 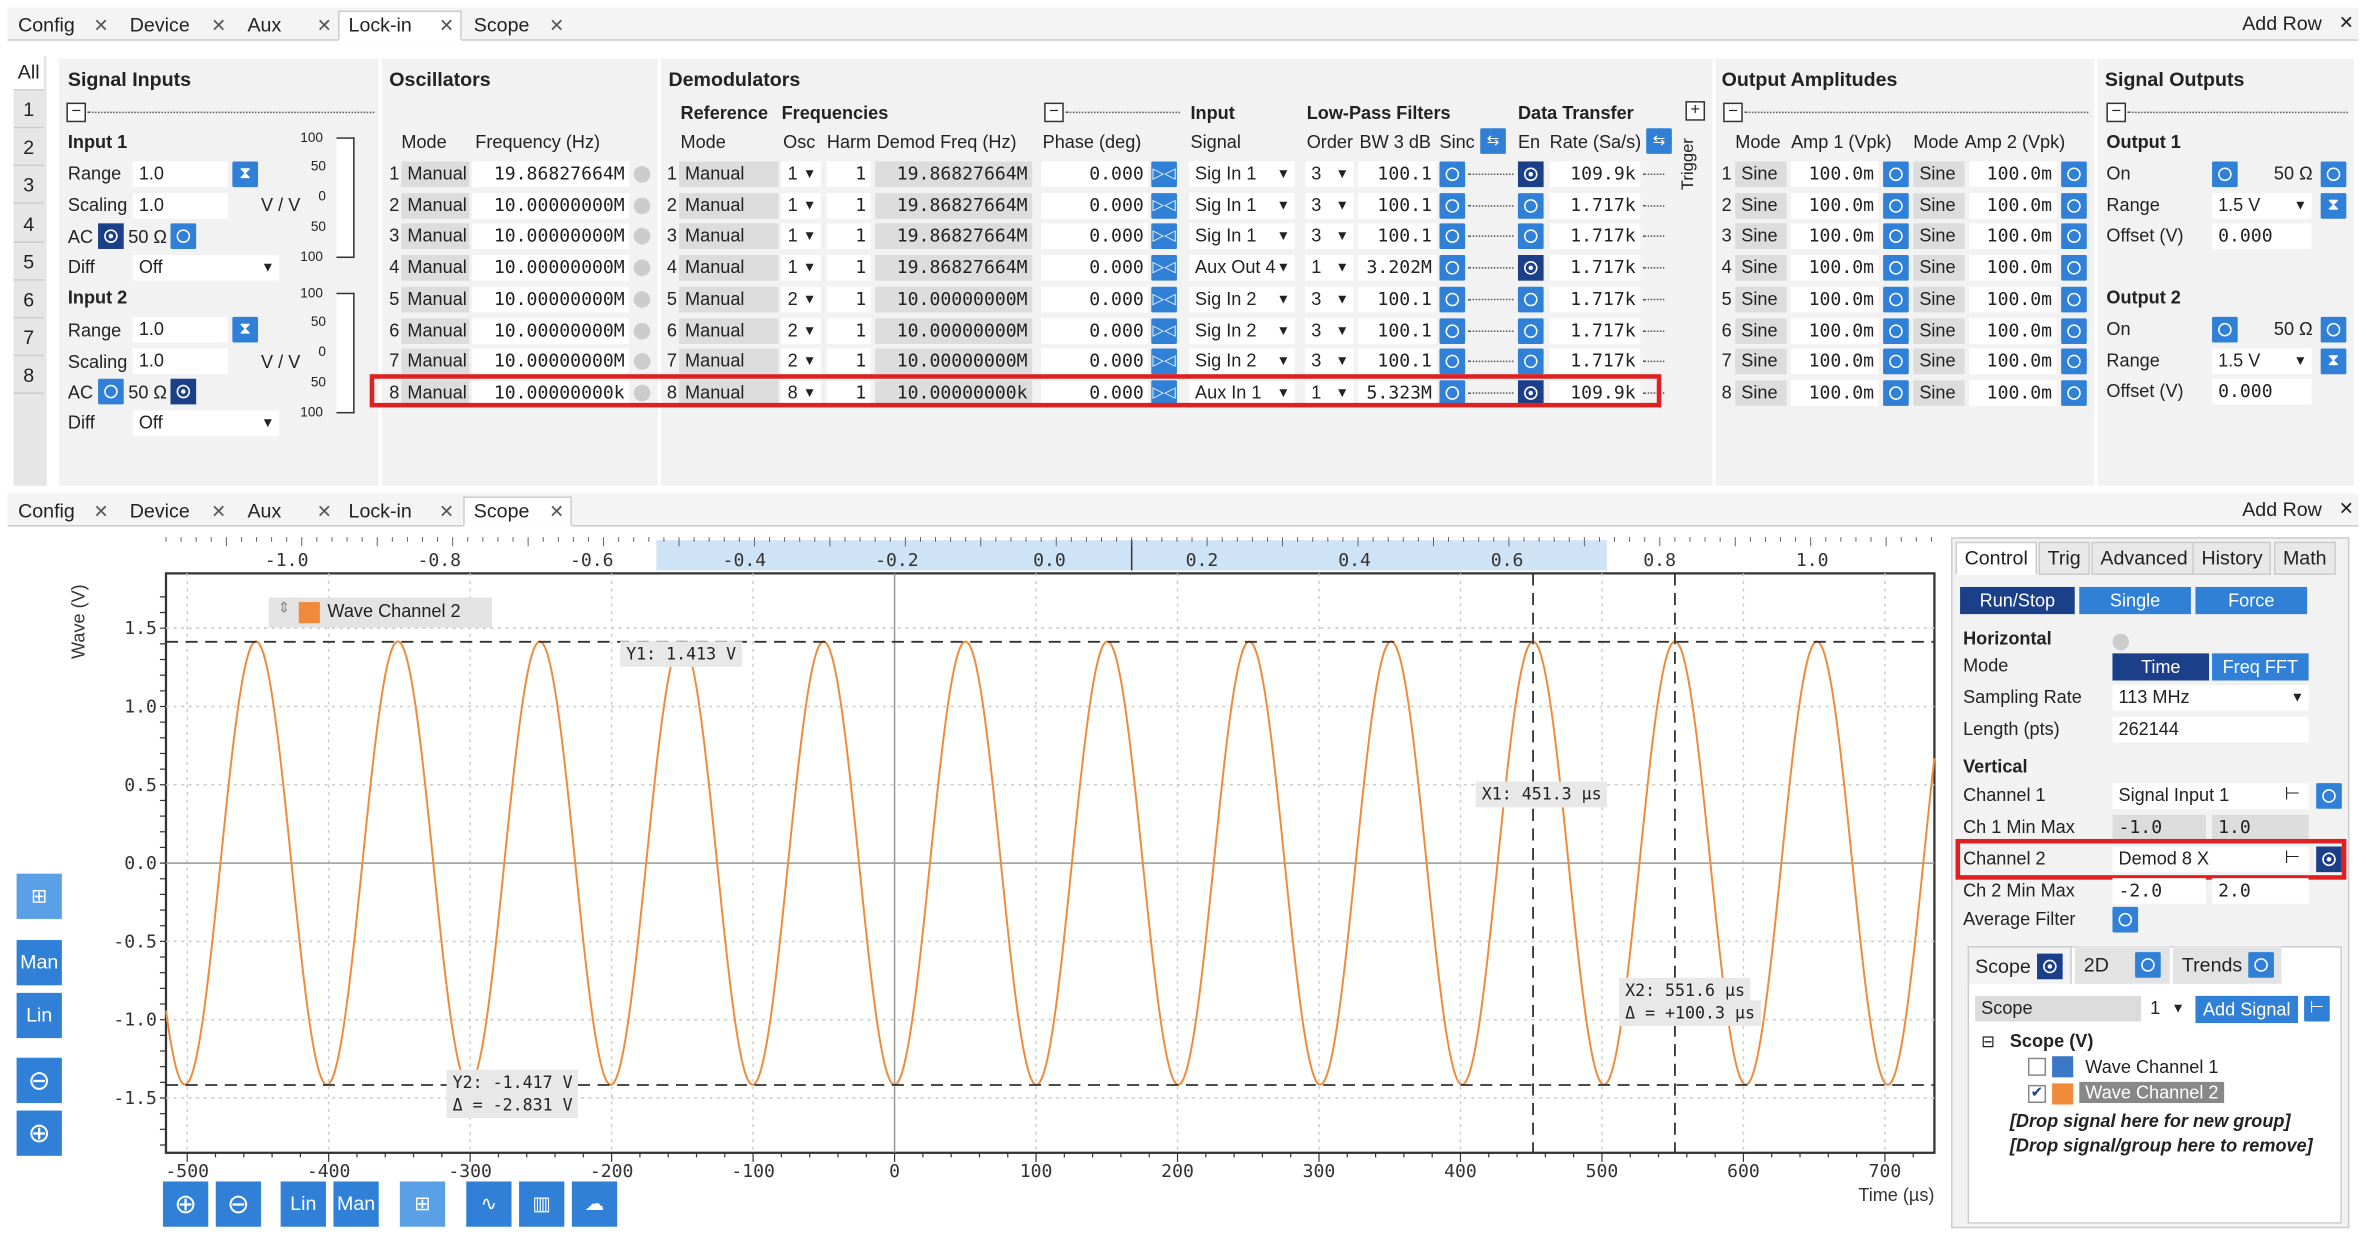 What do you see at coordinates (180, 361) in the screenshot?
I see `input2-scaling-field: 1.0` at bounding box center [180, 361].